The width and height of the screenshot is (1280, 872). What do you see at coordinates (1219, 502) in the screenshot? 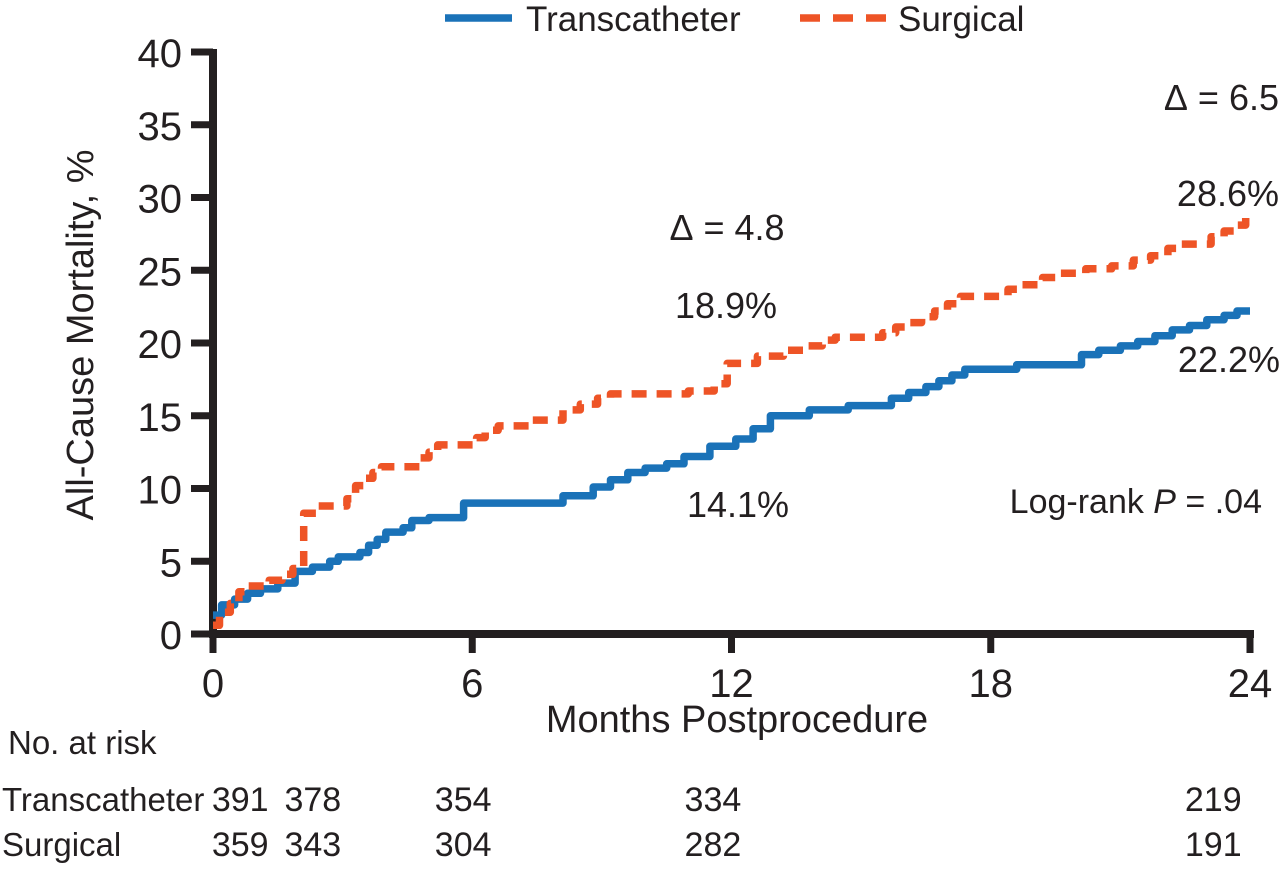
I see `log-rank-value: = .04` at bounding box center [1219, 502].